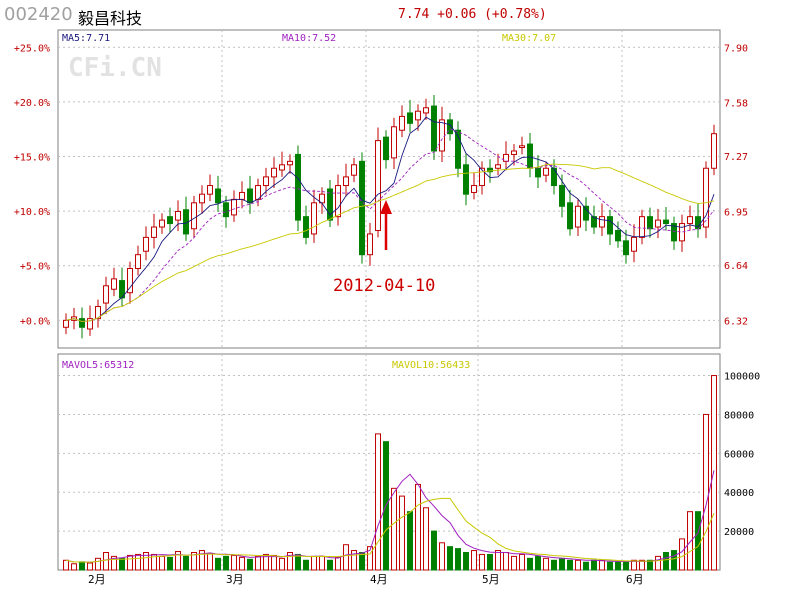 This screenshot has height=600, width=800. What do you see at coordinates (736, 104) in the screenshot?
I see `right-tick-label: 7.58` at bounding box center [736, 104].